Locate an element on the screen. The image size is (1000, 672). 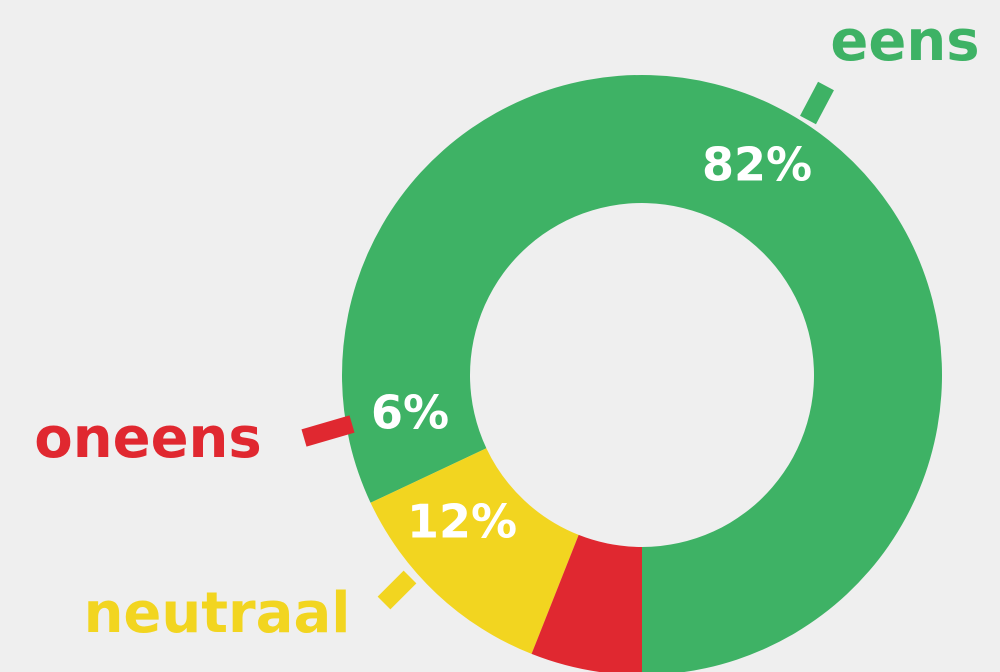
category-label-eens: eens is located at coordinates (904, 41).